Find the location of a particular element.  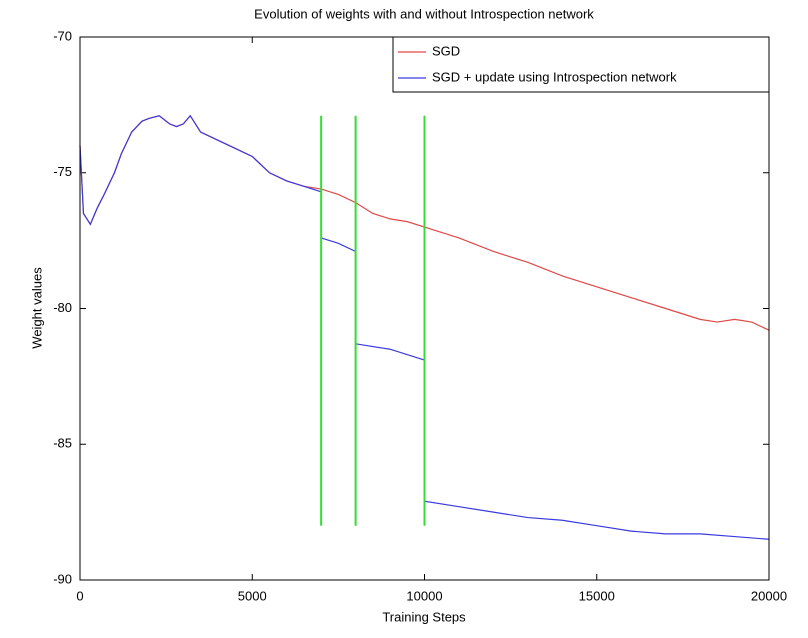

legend-label: SGD is located at coordinates (446, 50).